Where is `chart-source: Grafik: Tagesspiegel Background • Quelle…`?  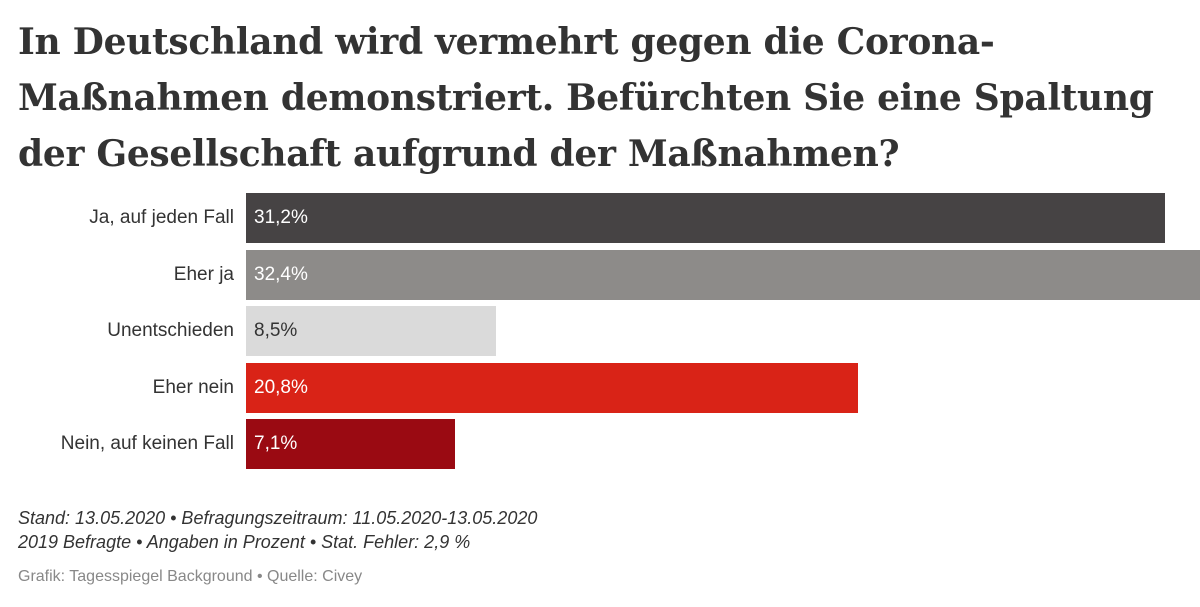 chart-source: Grafik: Tagesspiegel Background • Quelle… is located at coordinates (190, 576).